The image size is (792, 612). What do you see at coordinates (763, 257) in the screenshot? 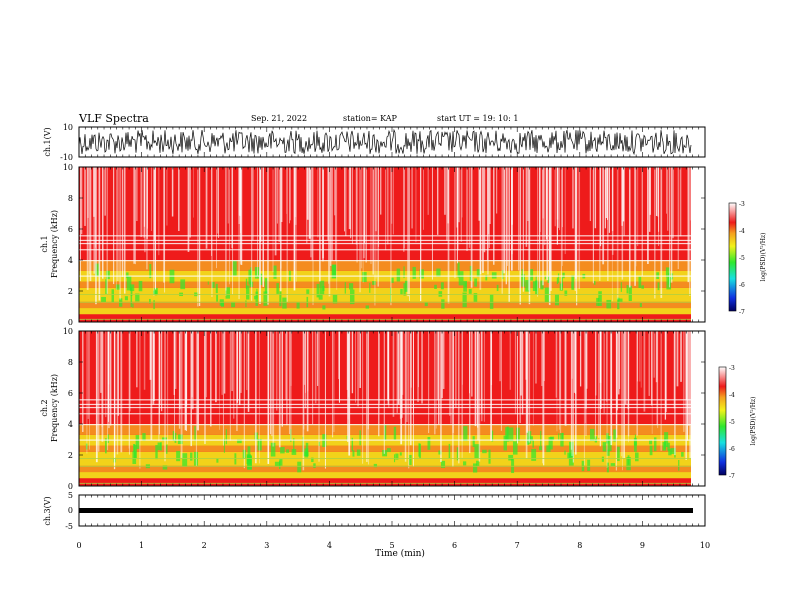
I see `ch1-colorbar-label: log(PSD)(V²/Hz)` at bounding box center [763, 257].